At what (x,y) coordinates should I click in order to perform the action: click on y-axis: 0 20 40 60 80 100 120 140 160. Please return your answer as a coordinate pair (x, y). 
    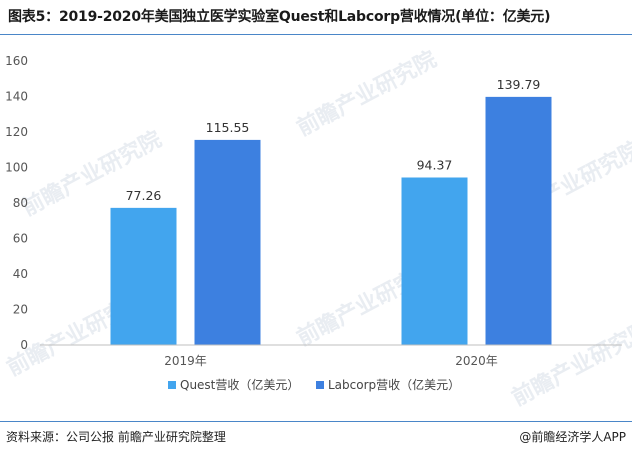
    Looking at the image, I should click on (16, 203).